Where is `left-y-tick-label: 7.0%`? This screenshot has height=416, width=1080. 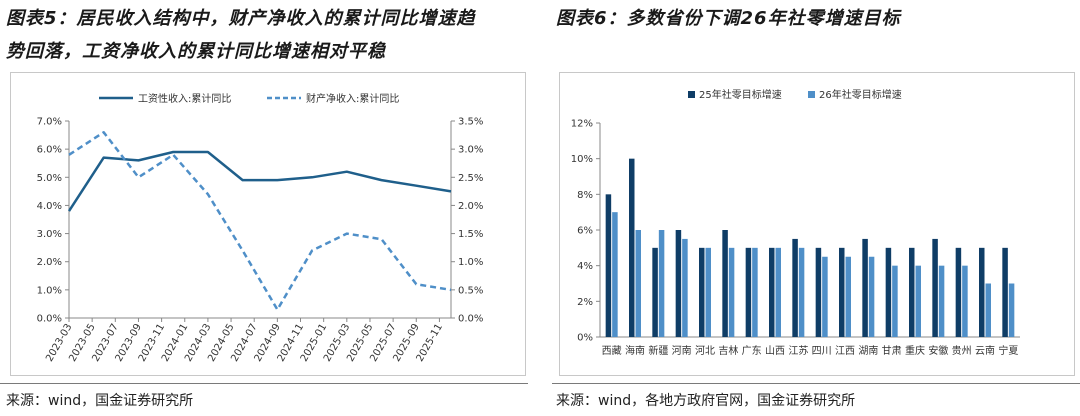
left-y-tick-label: 7.0% is located at coordinates (49, 122).